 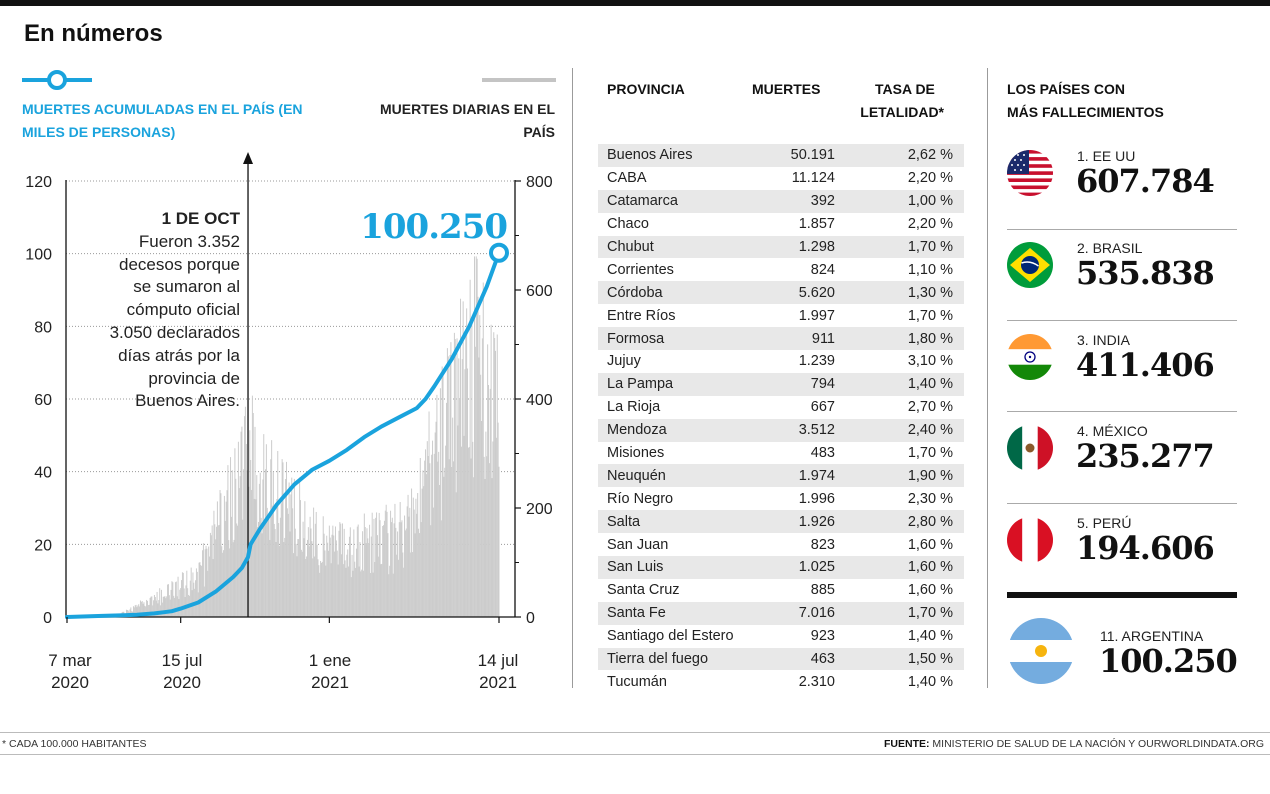 I want to click on page-title: En números, so click(x=93, y=33).